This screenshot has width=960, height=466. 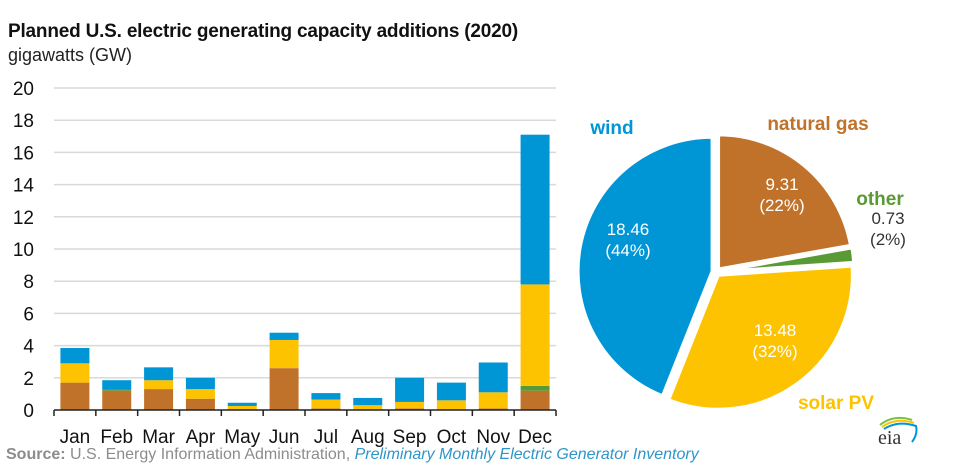 What do you see at coordinates (889, 437) in the screenshot?
I see `eia-logo-text: eia` at bounding box center [889, 437].